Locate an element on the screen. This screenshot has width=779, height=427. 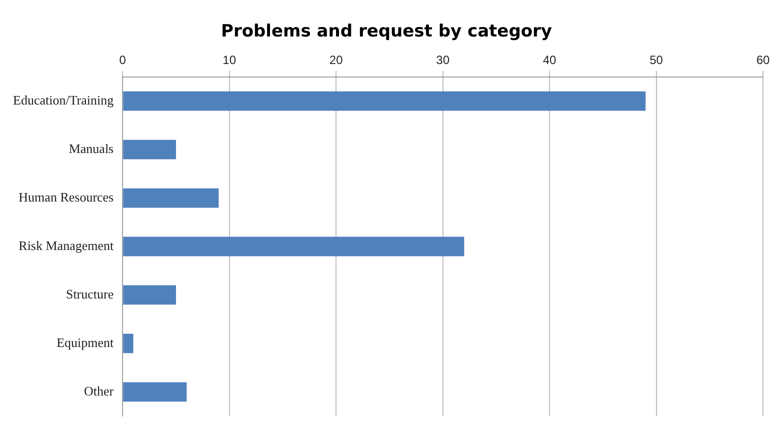
x-tick-label: 0 is located at coordinates (122, 59).